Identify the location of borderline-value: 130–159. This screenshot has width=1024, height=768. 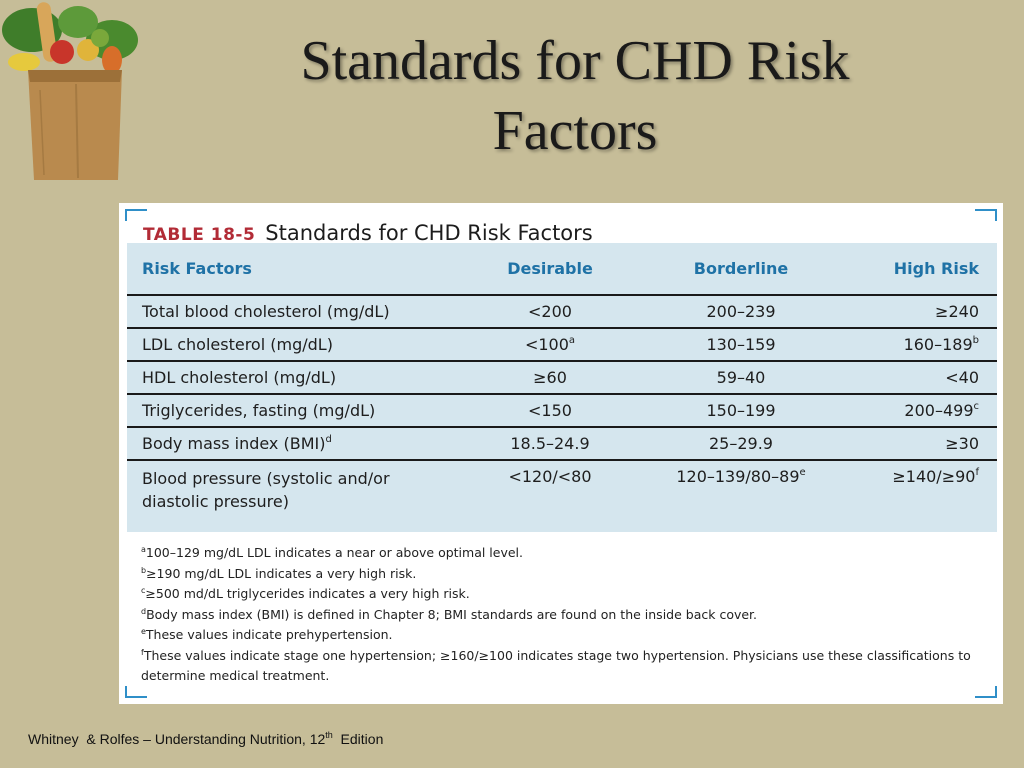
(741, 344).